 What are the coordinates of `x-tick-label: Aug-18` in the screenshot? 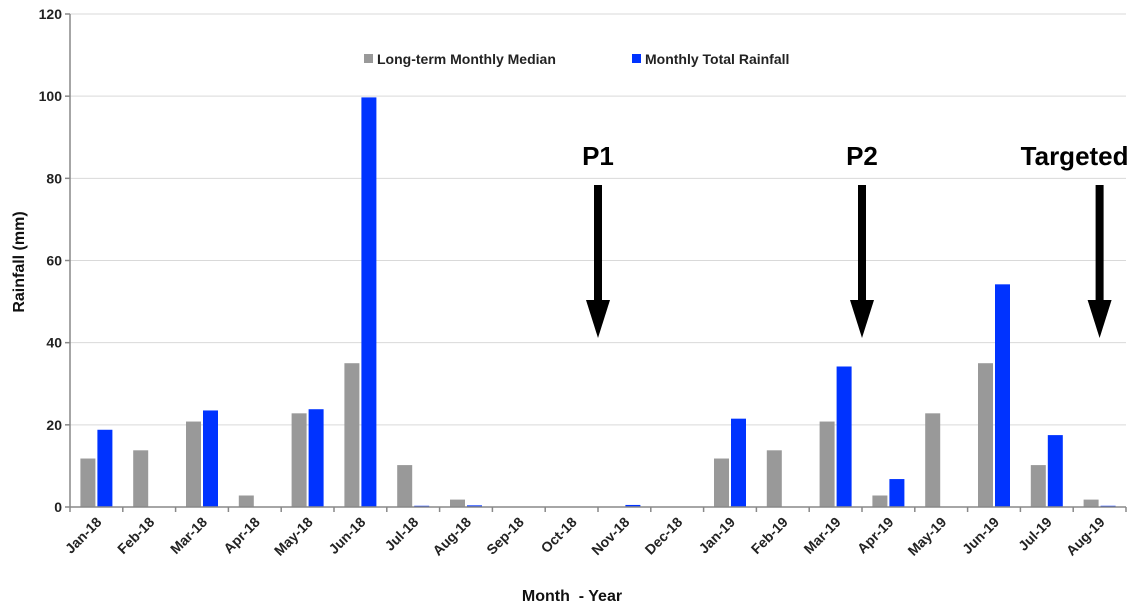 It's located at (451, 536).